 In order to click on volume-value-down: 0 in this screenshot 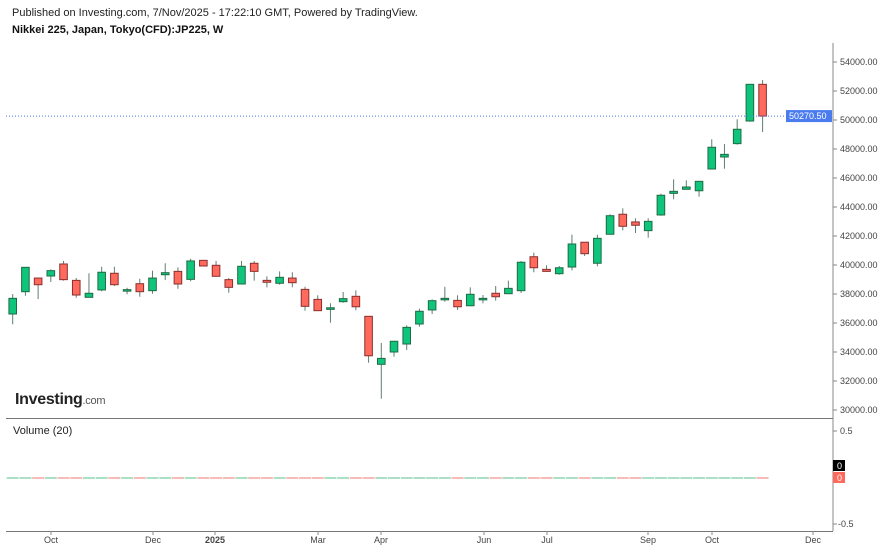, I will do `click(839, 478)`.